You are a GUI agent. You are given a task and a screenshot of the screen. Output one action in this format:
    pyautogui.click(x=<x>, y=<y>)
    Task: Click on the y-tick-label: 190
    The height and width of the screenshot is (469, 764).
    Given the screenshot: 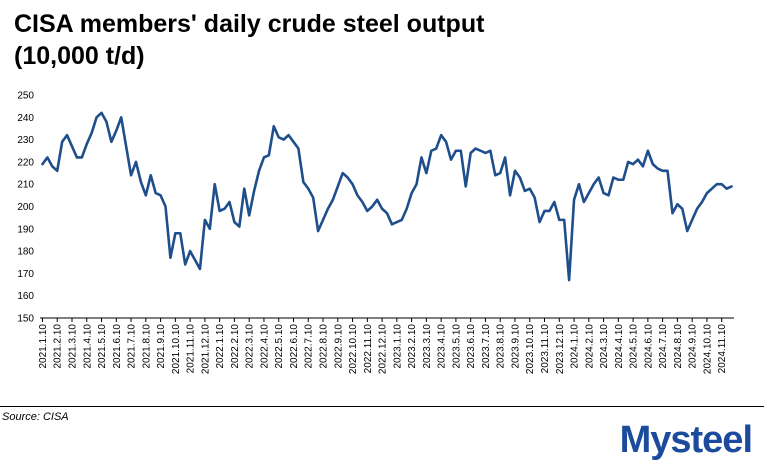 What is the action you would take?
    pyautogui.click(x=25, y=229)
    